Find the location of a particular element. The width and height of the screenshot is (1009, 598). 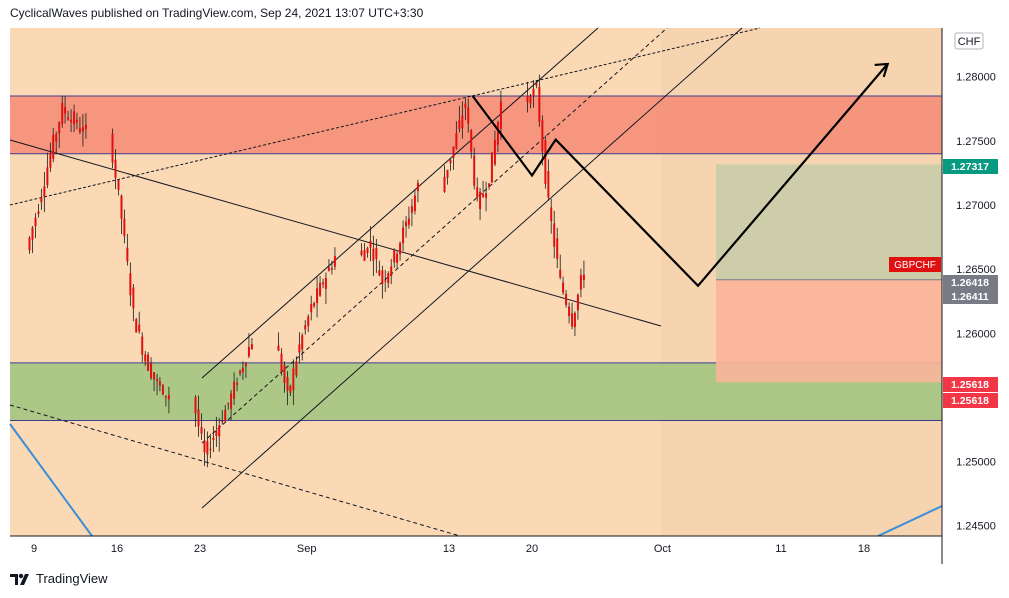

y-tick-label: 1.24500 is located at coordinates (976, 527).